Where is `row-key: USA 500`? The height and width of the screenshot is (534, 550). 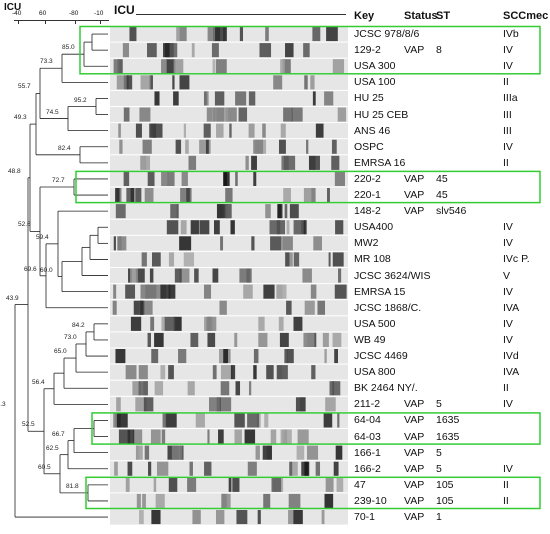 row-key: USA 500 is located at coordinates (375, 323).